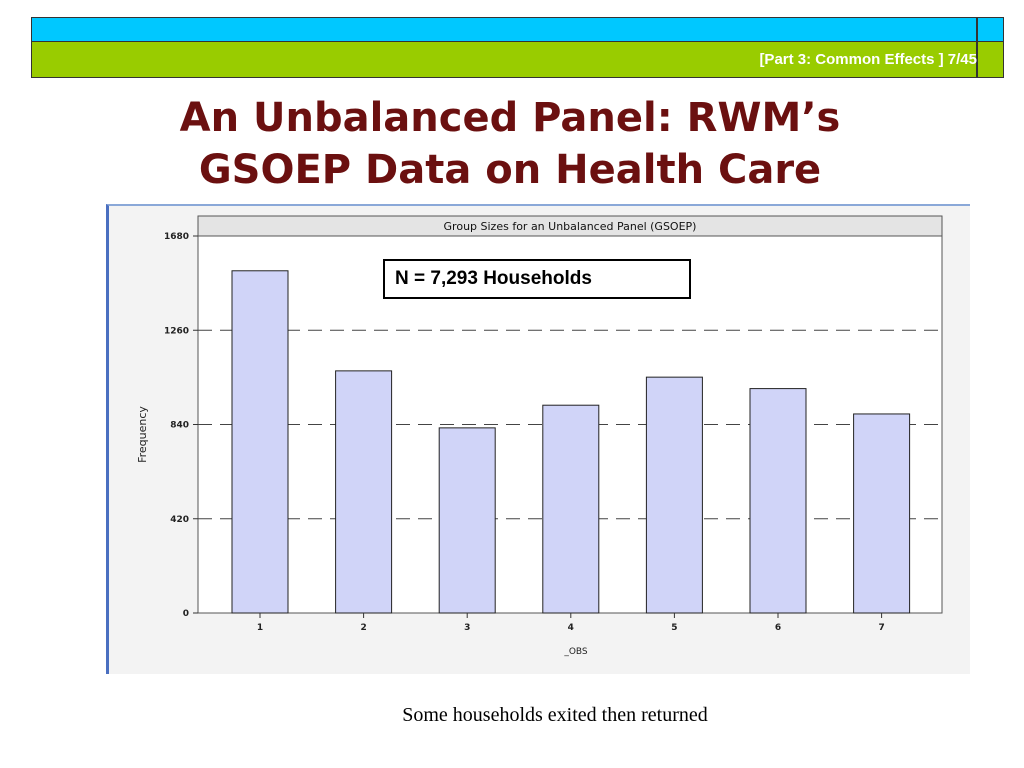 The width and height of the screenshot is (1024, 768). What do you see at coordinates (363, 628) in the screenshot?
I see `x-tick-label-2: 2` at bounding box center [363, 628].